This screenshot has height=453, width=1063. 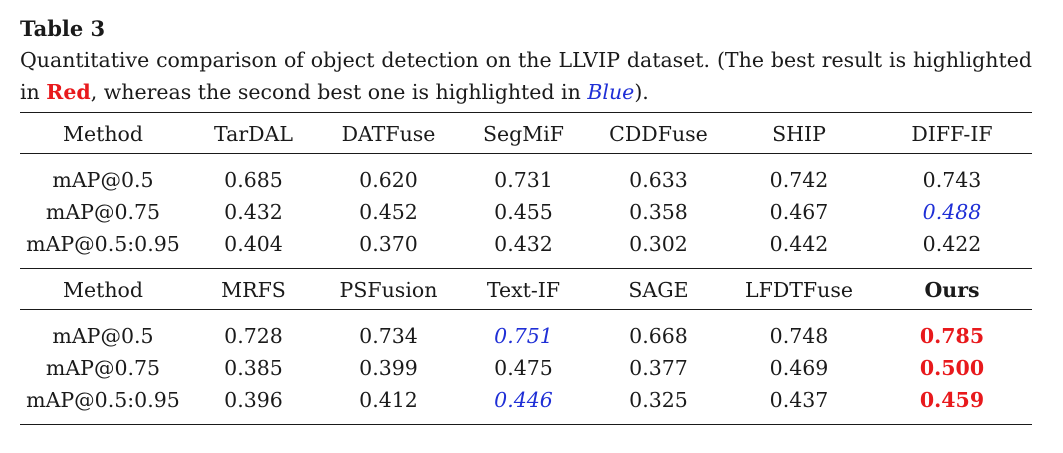 I want to click on value-cell: 0.422, so click(x=952, y=244).